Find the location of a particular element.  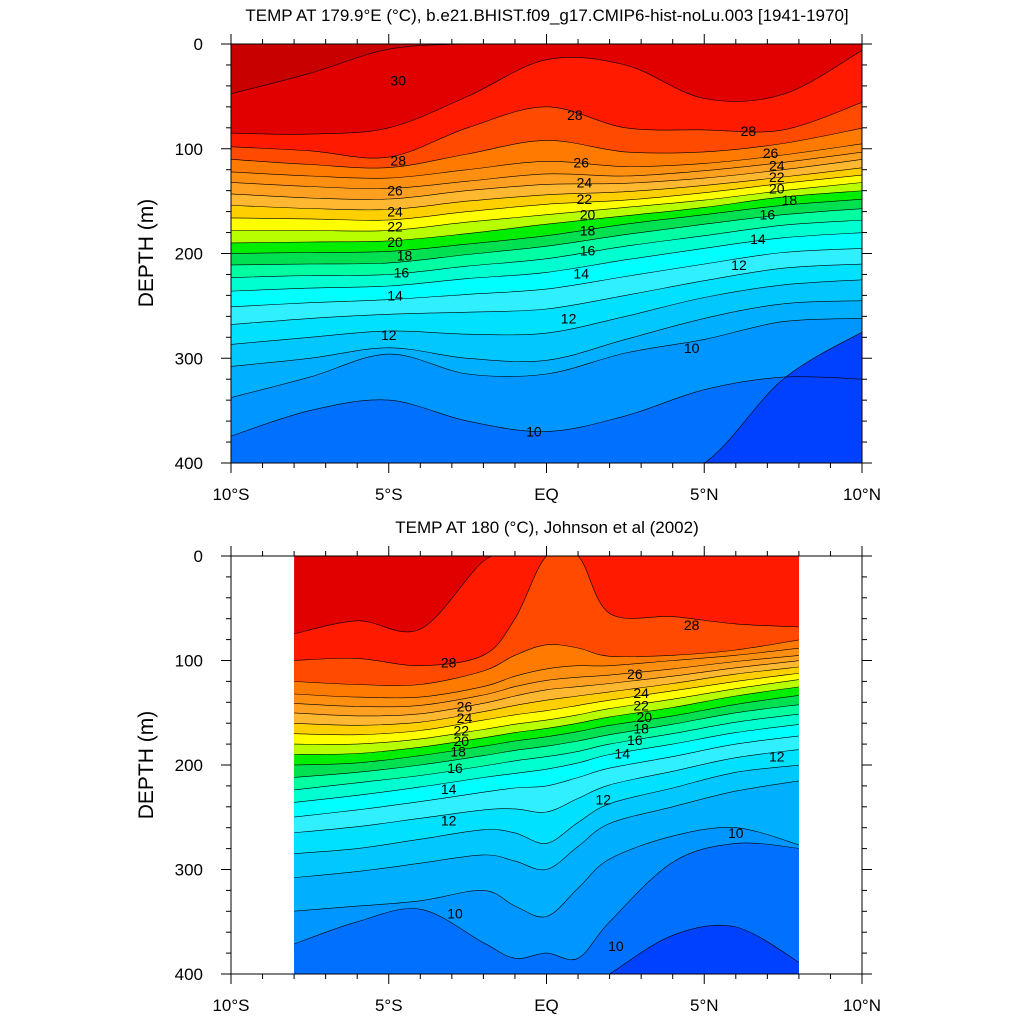

y-tick-label: 0 is located at coordinates (198, 556).